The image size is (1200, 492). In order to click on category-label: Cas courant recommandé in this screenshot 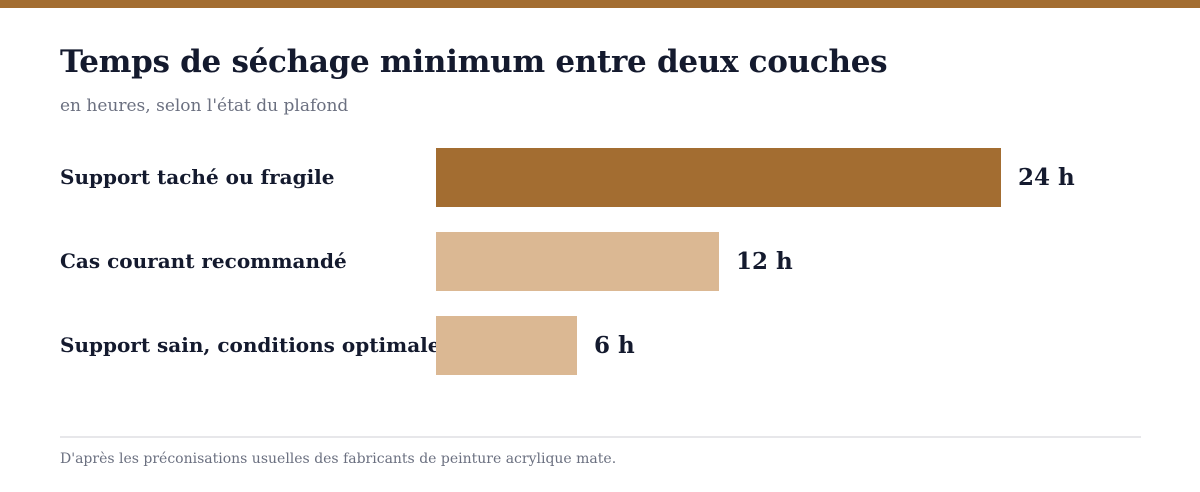, I will do `click(203, 261)`.